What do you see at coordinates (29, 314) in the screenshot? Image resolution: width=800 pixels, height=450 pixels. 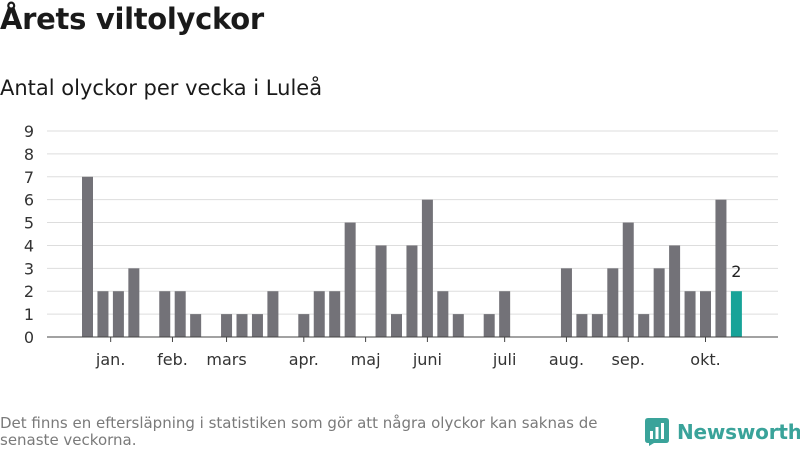 I see `y-tick-label: 1` at bounding box center [29, 314].